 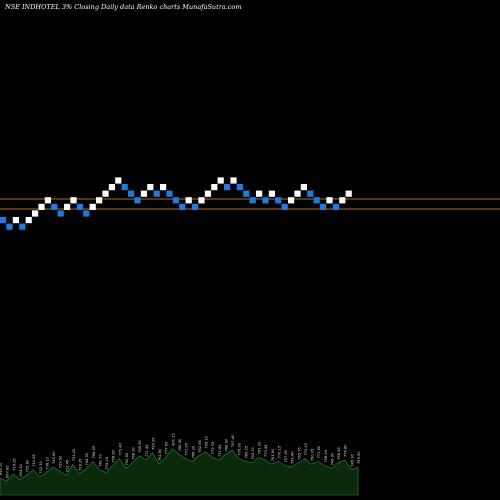 I want to click on volume-value-label: 760.35, so click(x=313, y=455).